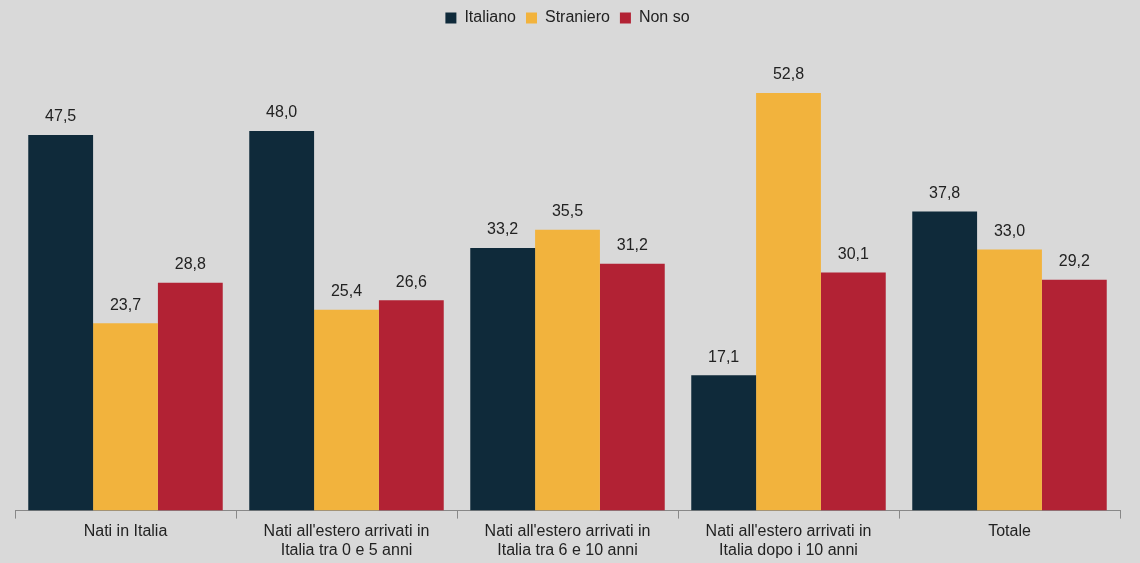 The height and width of the screenshot is (563, 1140). I want to click on data-label: 37,8, so click(945, 193).